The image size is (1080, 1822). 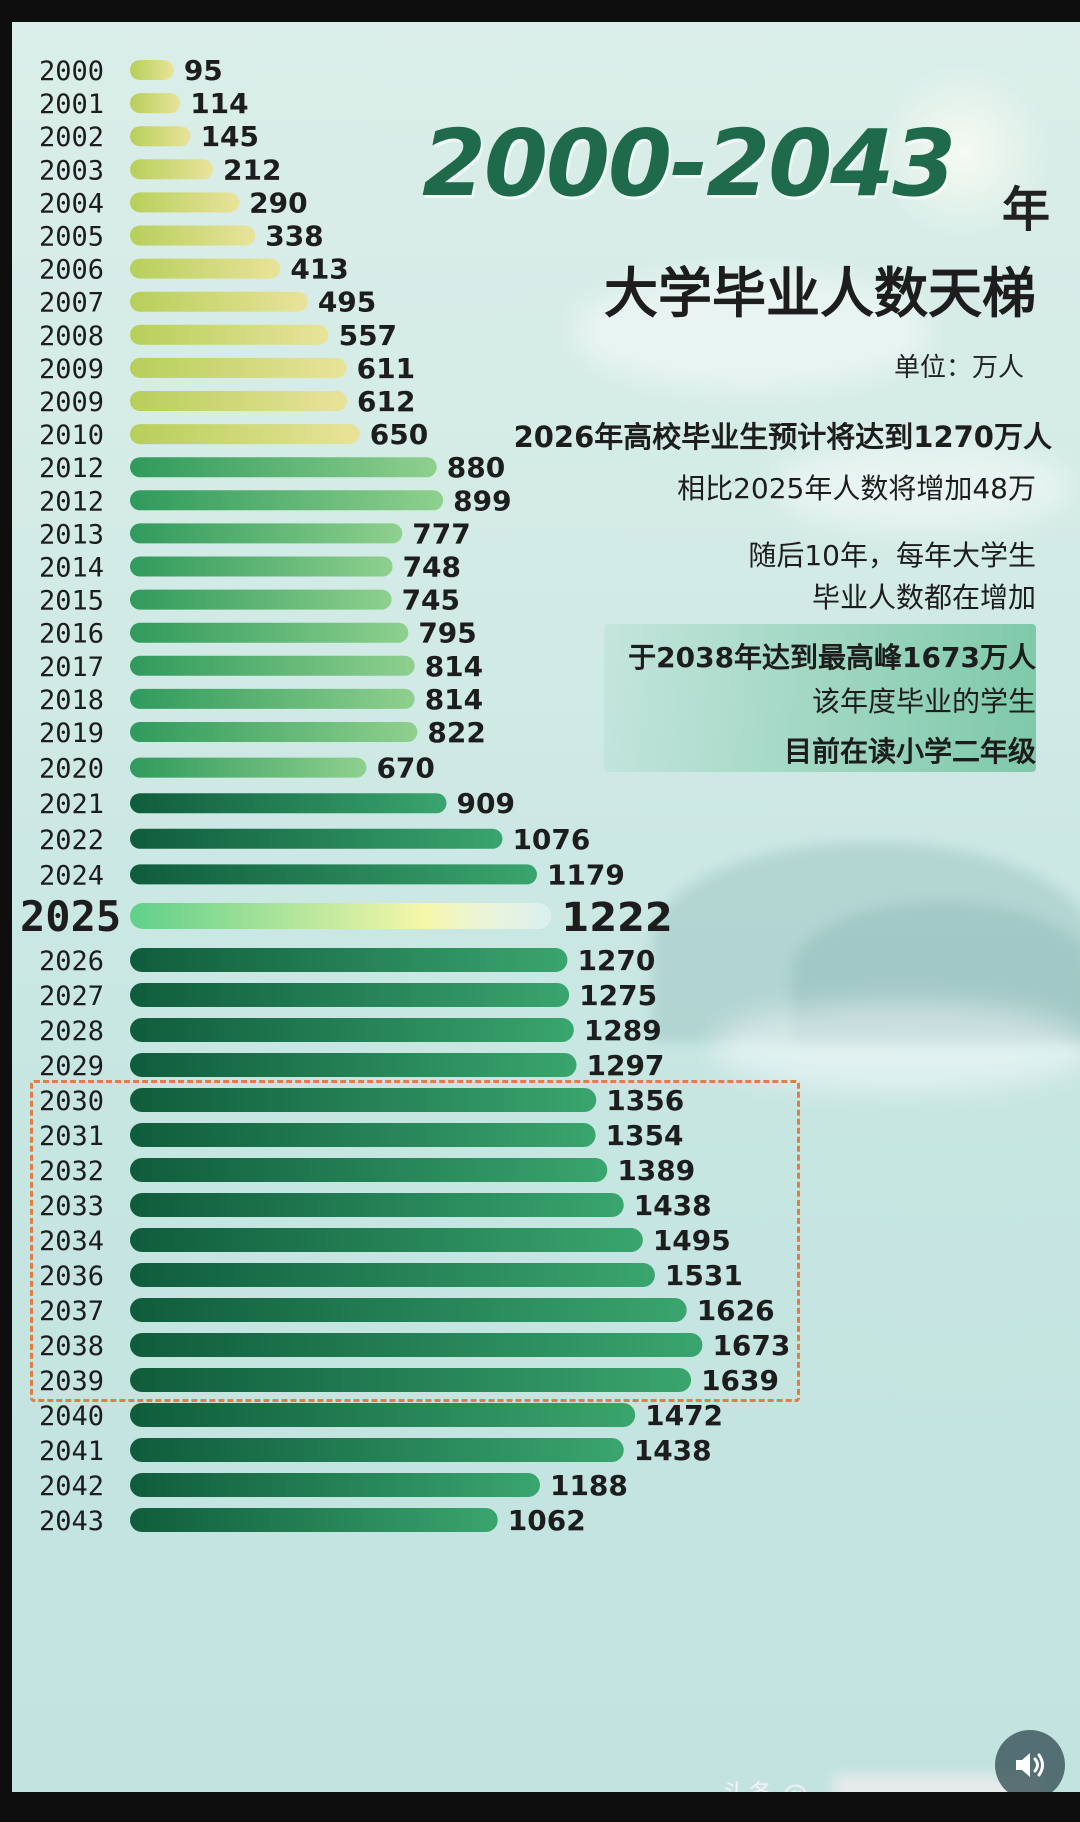 I want to click on bar-row-2031: 2031 1354, so click(x=361, y=1135).